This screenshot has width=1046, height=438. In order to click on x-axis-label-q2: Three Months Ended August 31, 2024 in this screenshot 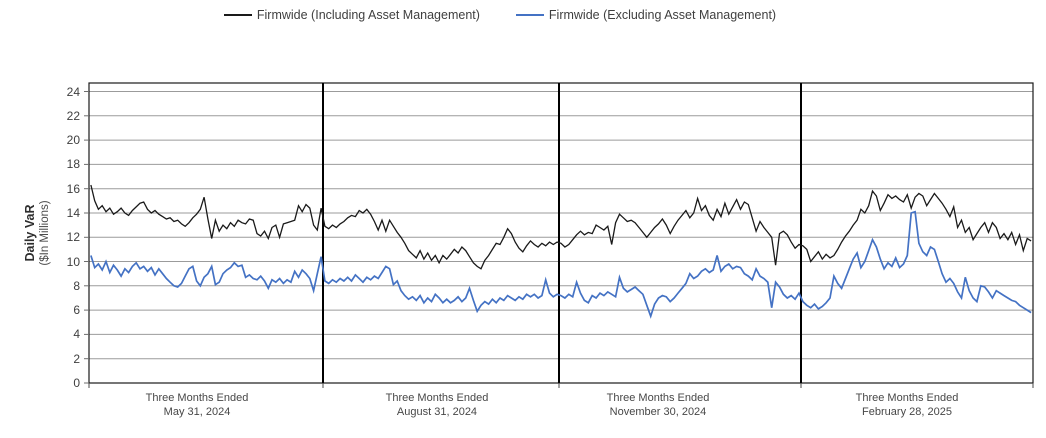, I will do `click(437, 405)`.